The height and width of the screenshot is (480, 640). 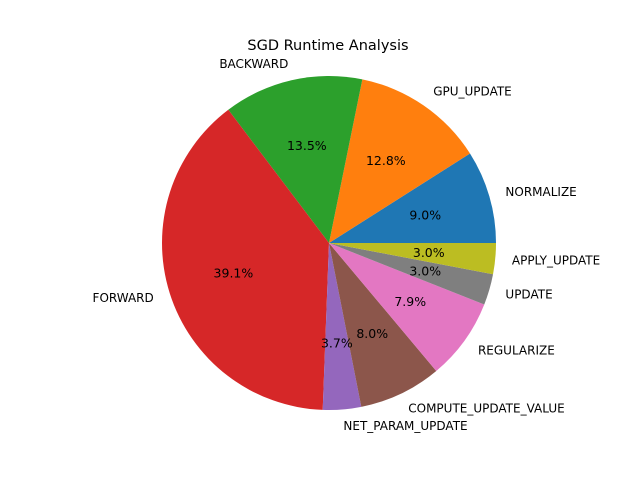 I want to click on chart-title: SGD Runtime Analysis, so click(x=327, y=46).